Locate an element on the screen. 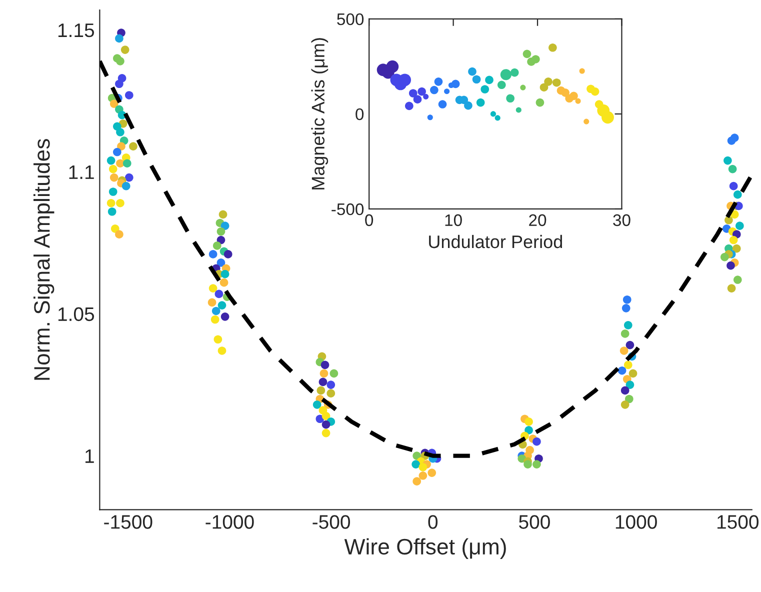 Image resolution: width=761 pixels, height=592 pixels. y-tick-label: 0 is located at coordinates (360, 114).